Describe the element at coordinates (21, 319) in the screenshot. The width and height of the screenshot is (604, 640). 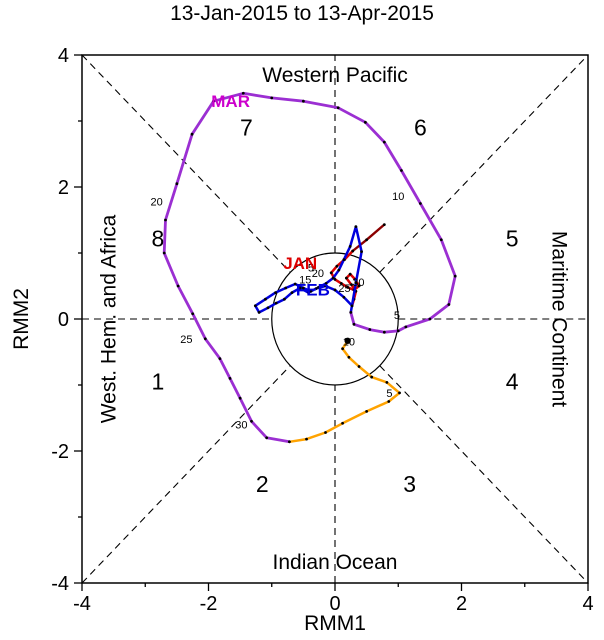
I see `y-axis-label: RMM2` at that location.